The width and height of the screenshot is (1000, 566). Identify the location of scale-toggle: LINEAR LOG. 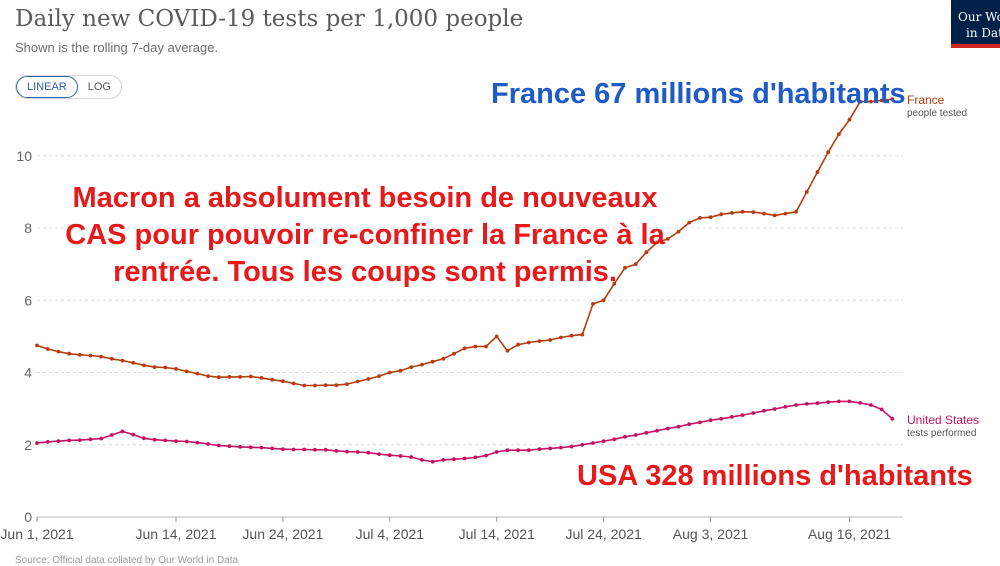
(68, 87).